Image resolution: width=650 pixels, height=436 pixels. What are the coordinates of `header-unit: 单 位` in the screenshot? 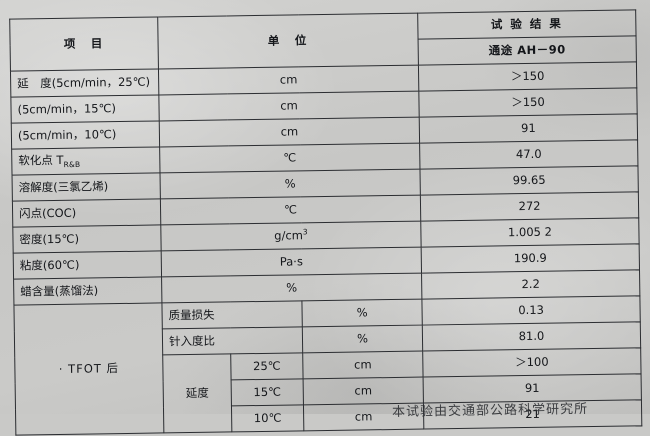 It's located at (288, 41).